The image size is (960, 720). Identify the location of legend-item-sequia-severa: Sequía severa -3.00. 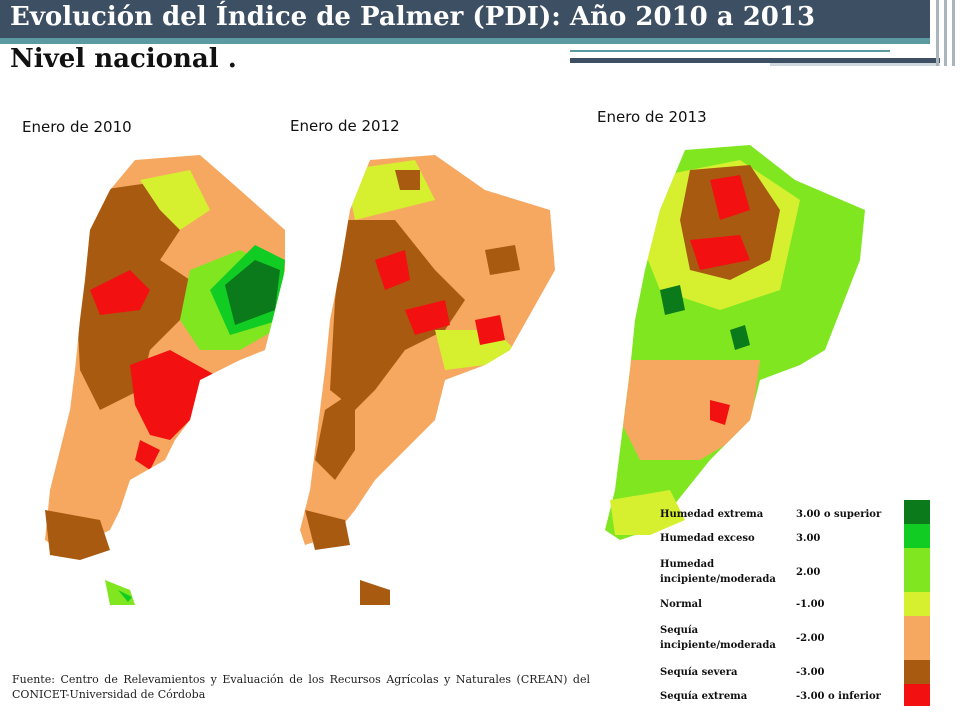
(795, 672).